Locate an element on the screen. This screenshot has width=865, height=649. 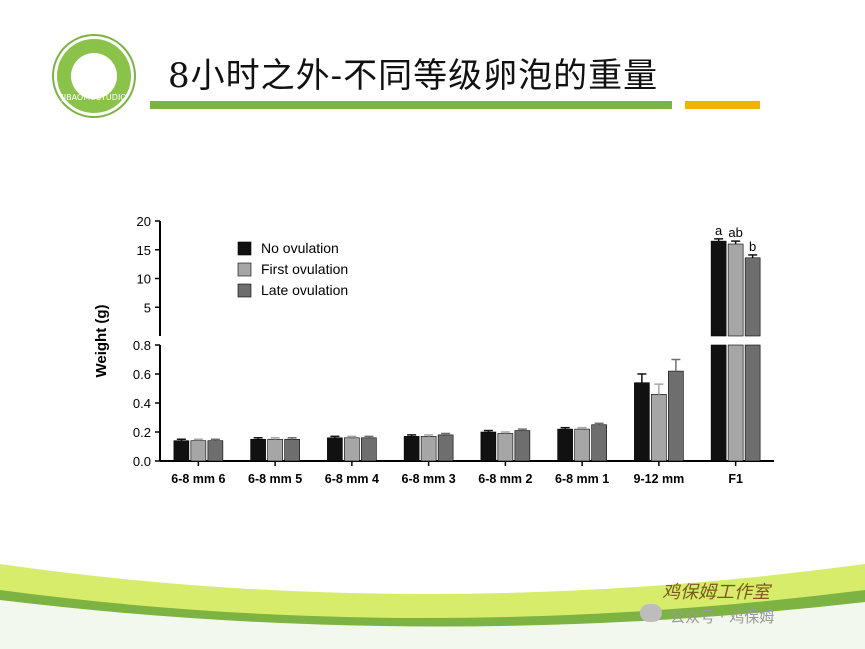
footer-swoosh is located at coordinates (432, 606).